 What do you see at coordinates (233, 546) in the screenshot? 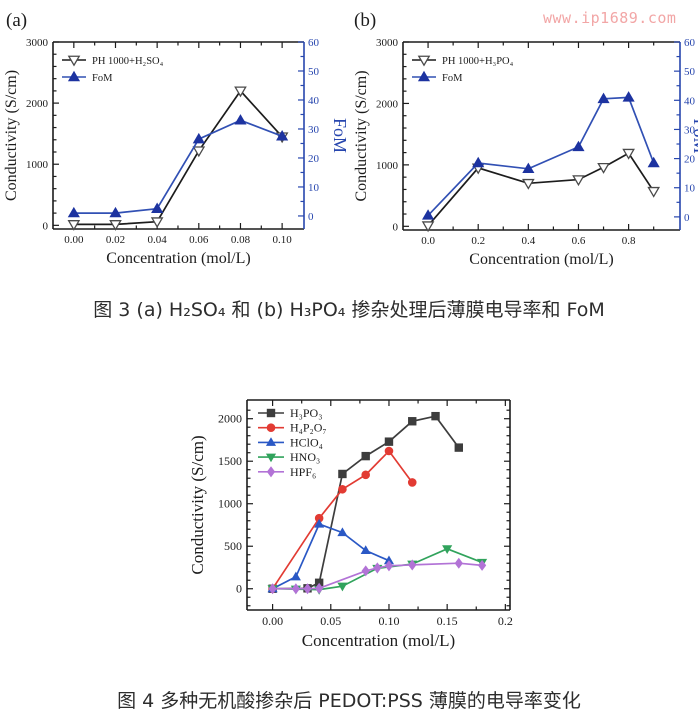
I see `svg-text: 500` at bounding box center [233, 546].